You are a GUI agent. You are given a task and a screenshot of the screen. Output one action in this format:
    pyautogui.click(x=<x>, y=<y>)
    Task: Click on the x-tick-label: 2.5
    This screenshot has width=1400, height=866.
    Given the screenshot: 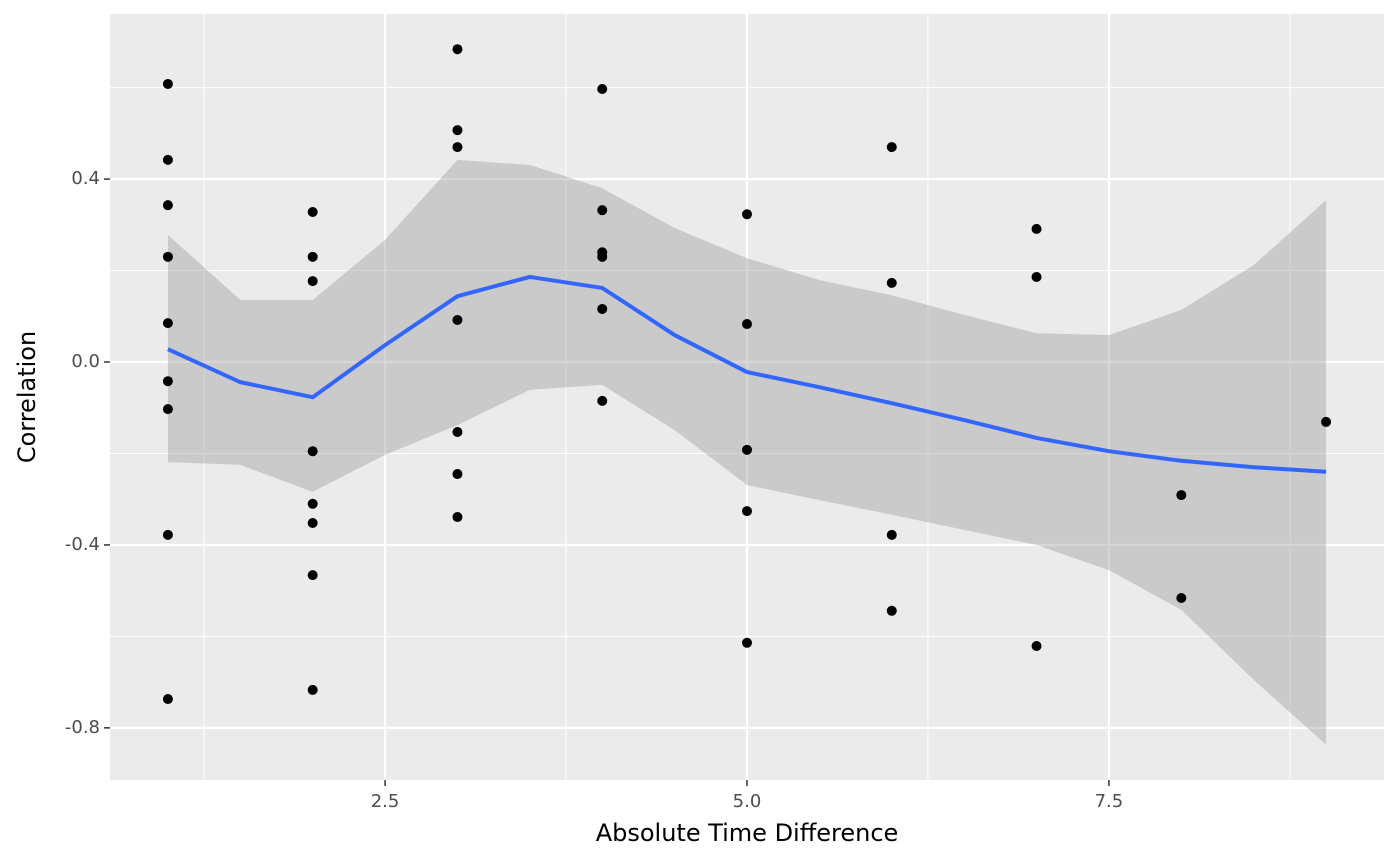 What is the action you would take?
    pyautogui.click(x=385, y=801)
    